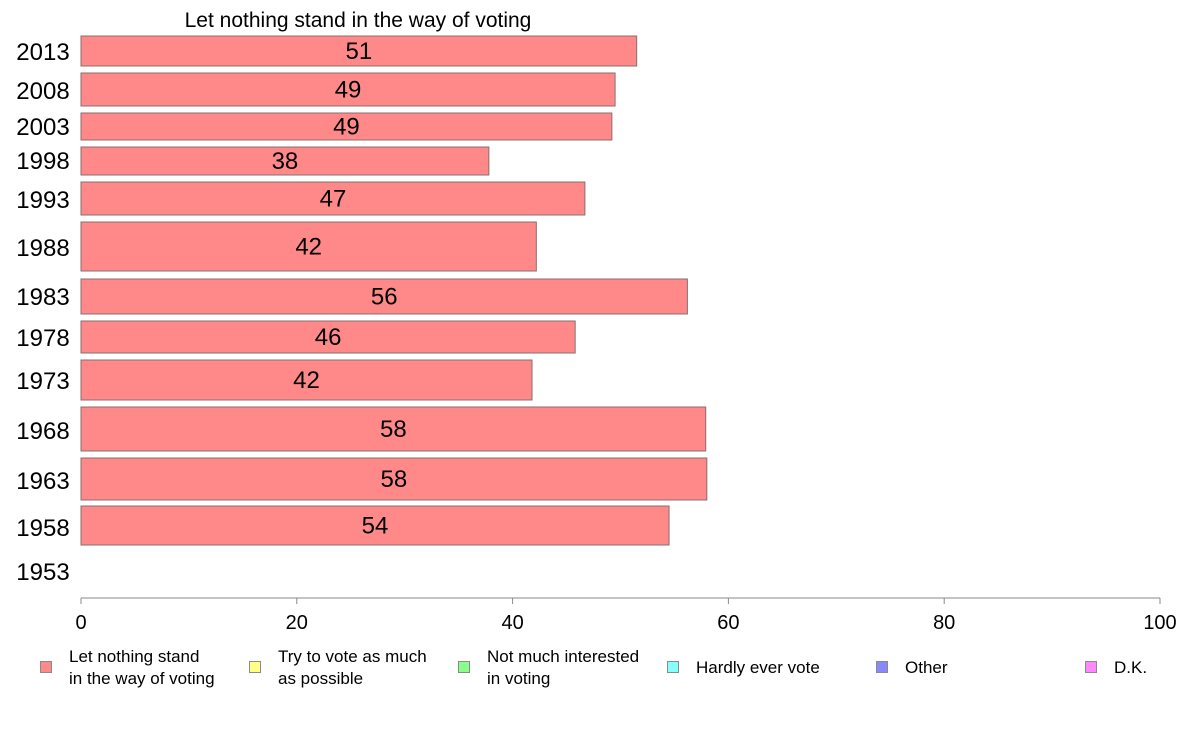 This screenshot has width=1188, height=736. I want to click on legend-label: Try to vote as much as possible, so click(352, 667).